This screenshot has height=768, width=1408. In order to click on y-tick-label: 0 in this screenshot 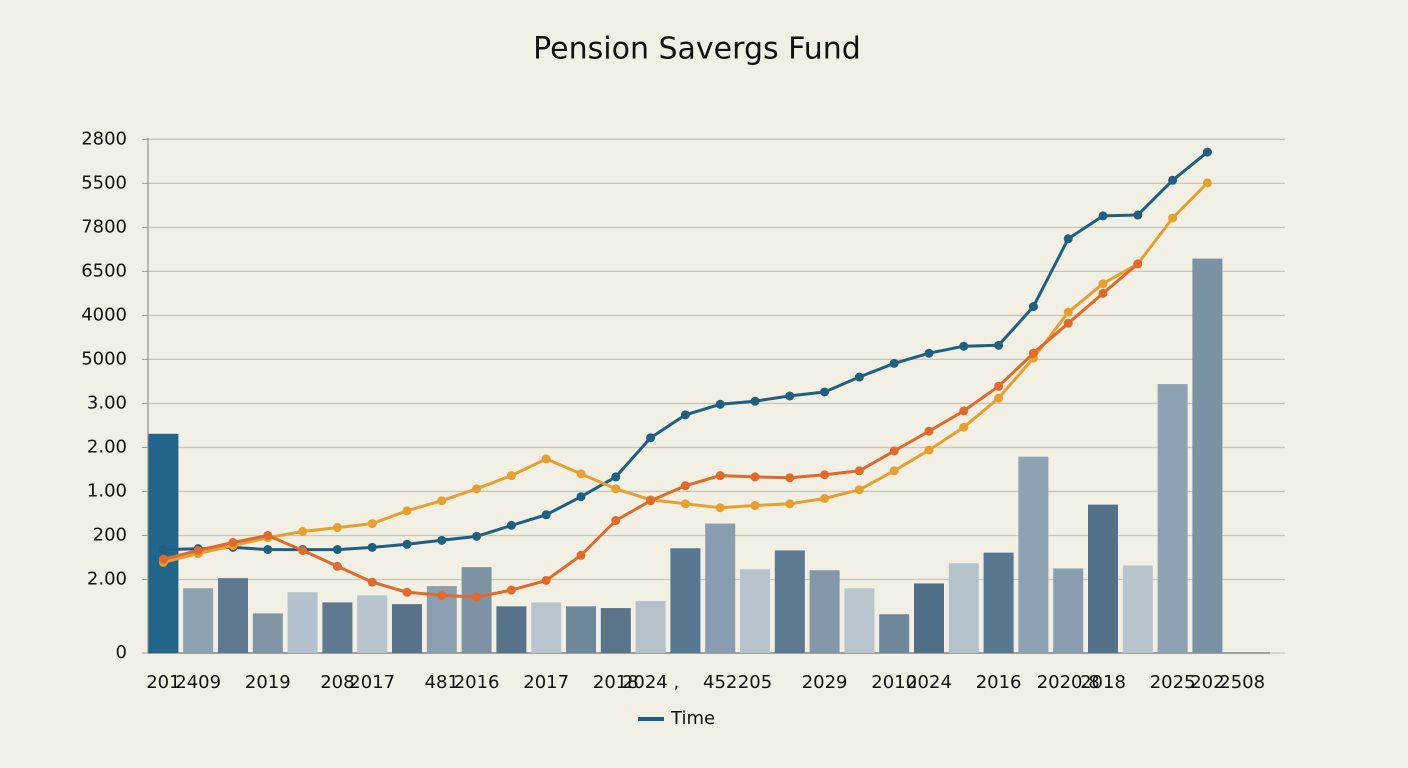, I will do `click(121, 652)`.